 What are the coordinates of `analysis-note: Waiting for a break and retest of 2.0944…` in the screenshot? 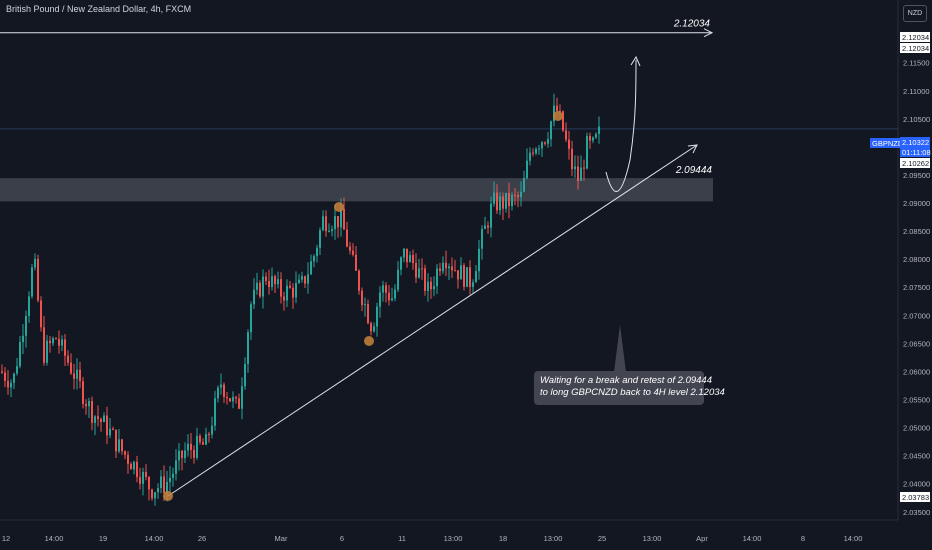 It's located at (629, 388).